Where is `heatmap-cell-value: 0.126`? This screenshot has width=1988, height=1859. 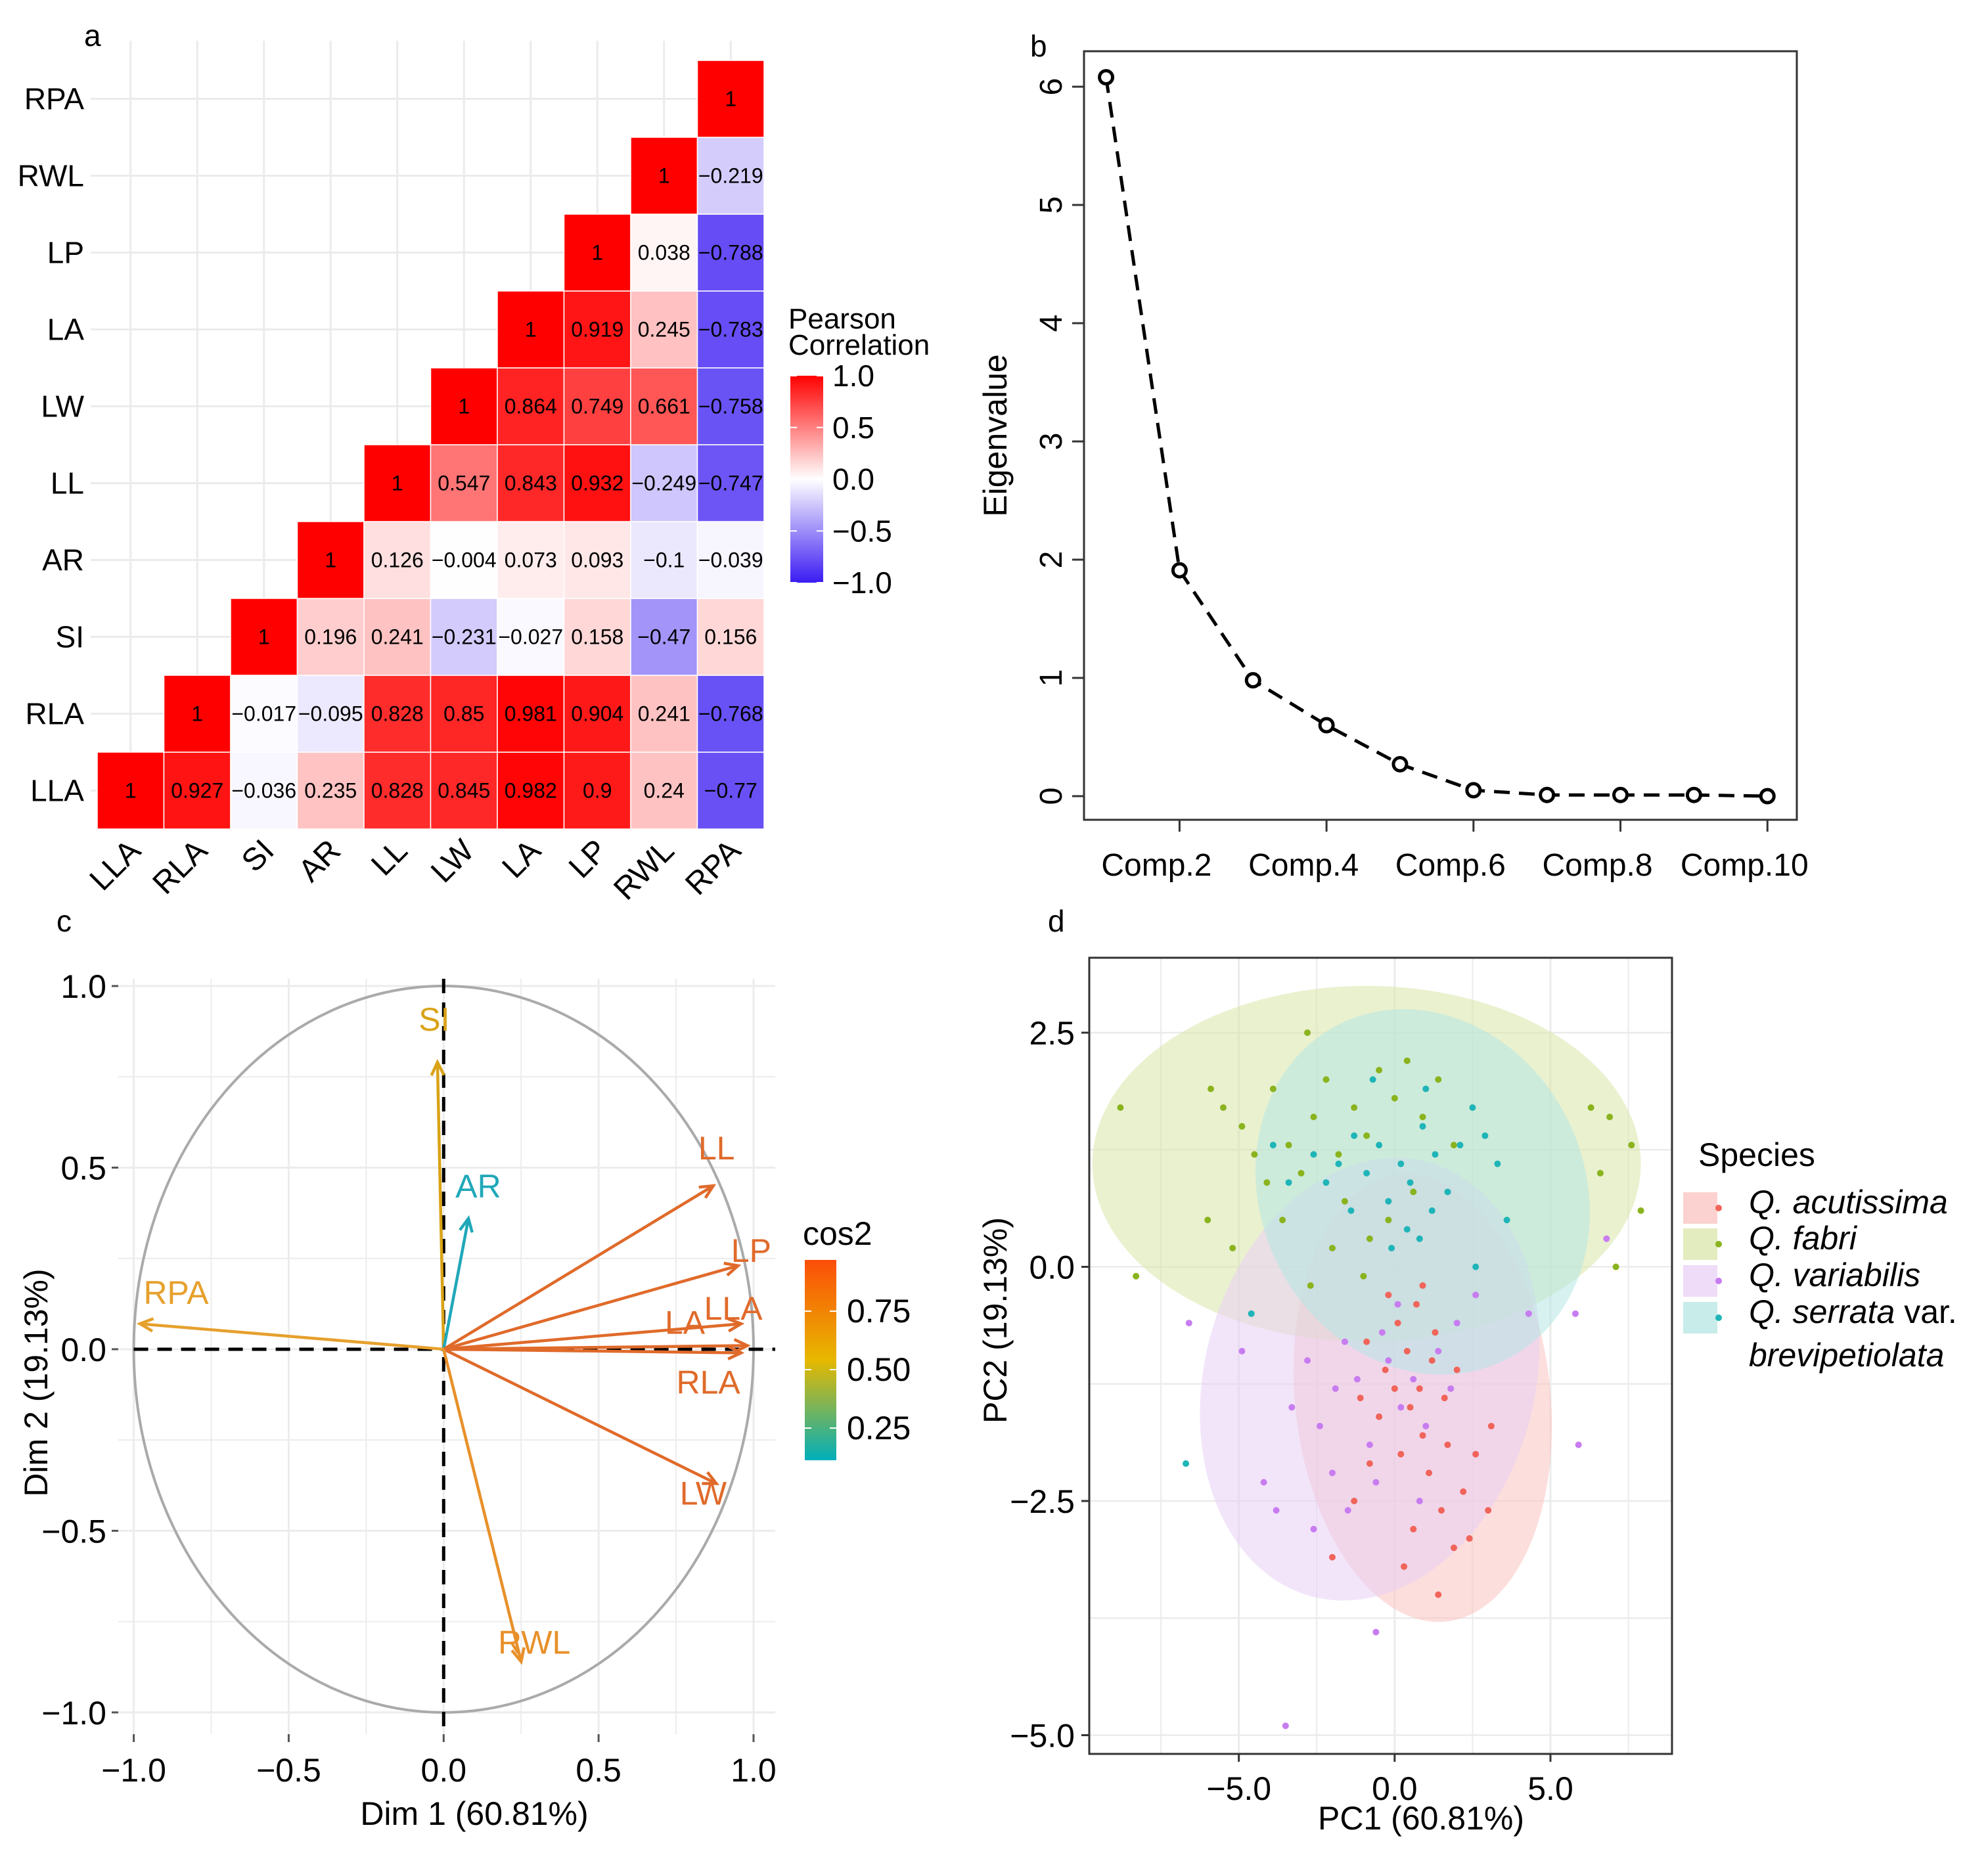
heatmap-cell-value: 0.126 is located at coordinates (397, 560).